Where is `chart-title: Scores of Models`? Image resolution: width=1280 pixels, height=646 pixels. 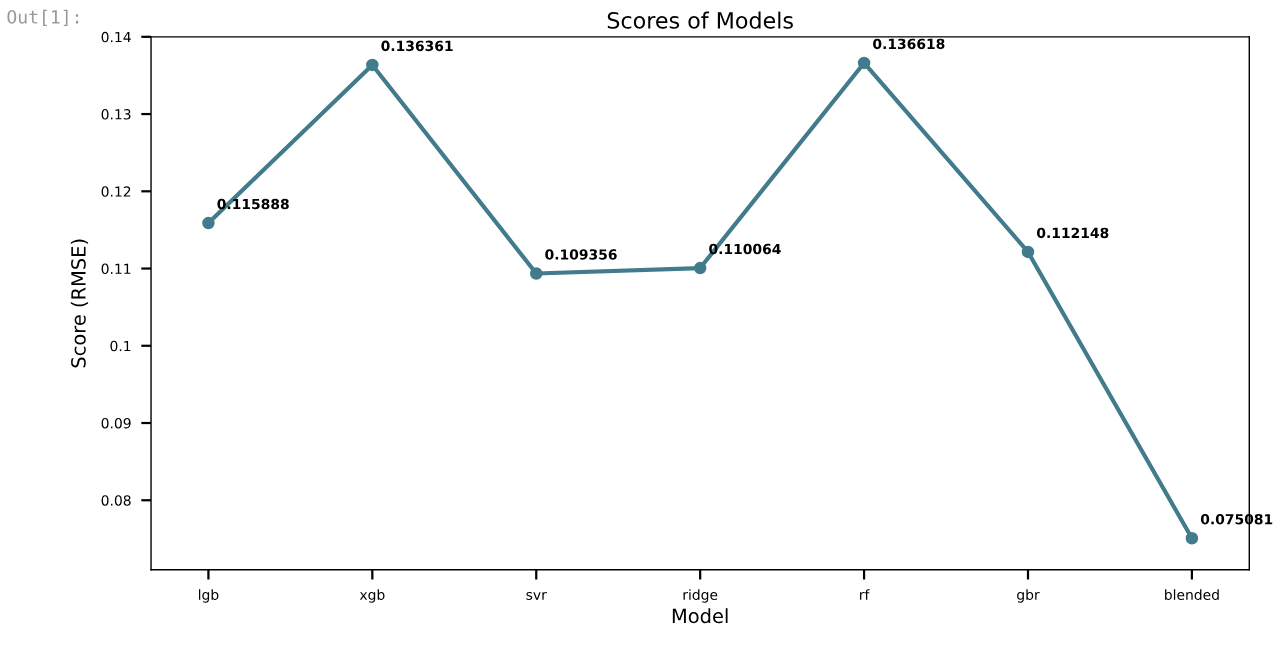
chart-title: Scores of Models is located at coordinates (700, 20).